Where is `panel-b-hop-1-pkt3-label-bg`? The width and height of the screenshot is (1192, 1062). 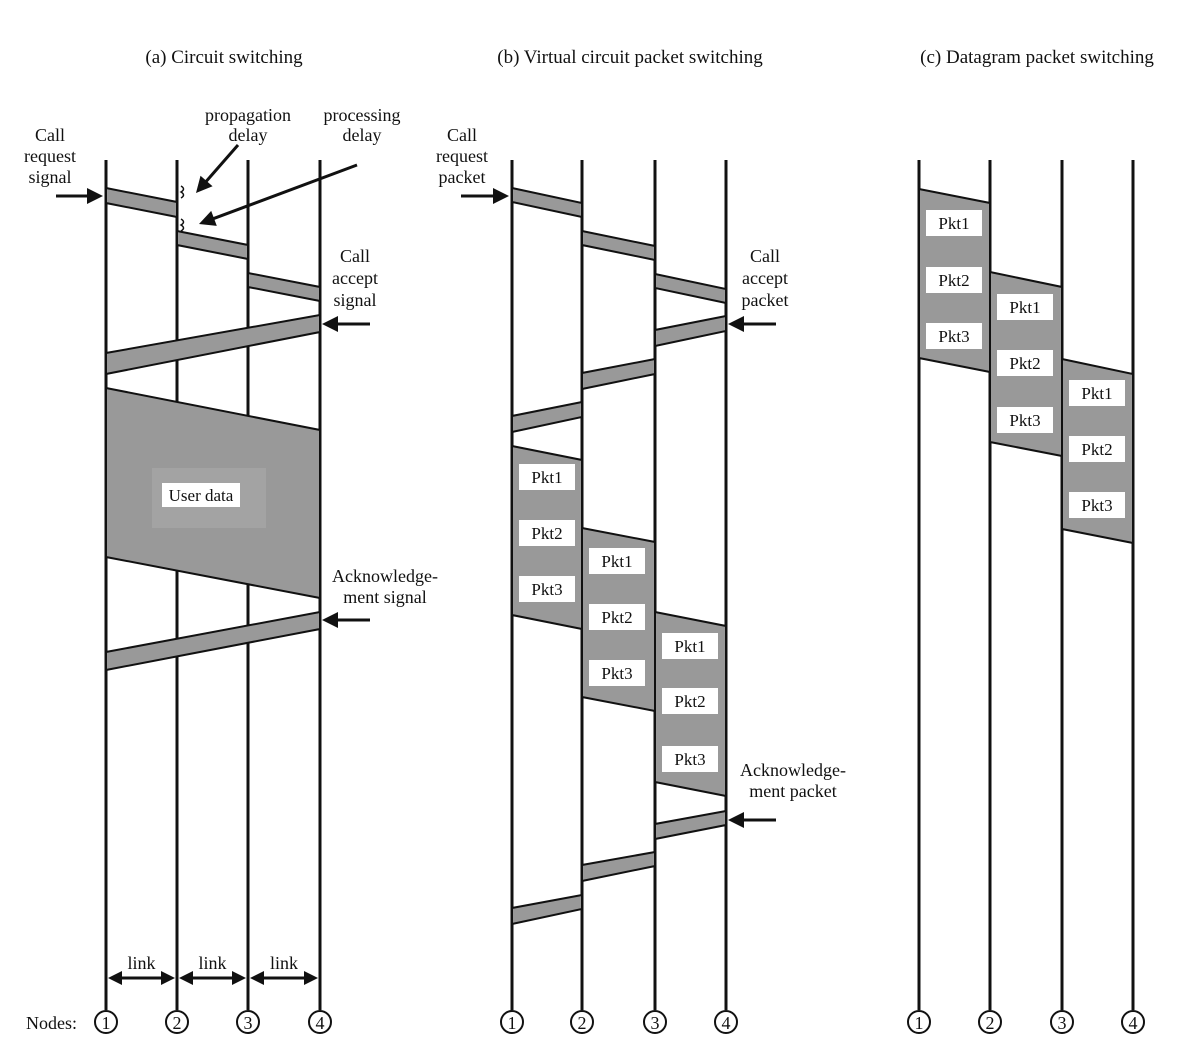
panel-b-hop-1-pkt3-label-bg is located at coordinates (547, 589).